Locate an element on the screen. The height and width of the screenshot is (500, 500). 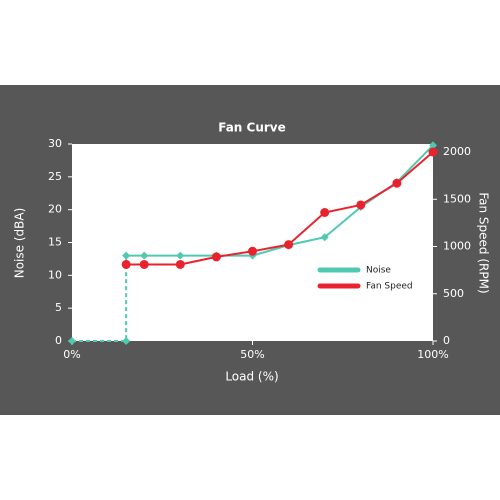
y-tick-label: 10 is located at coordinates (55, 274).